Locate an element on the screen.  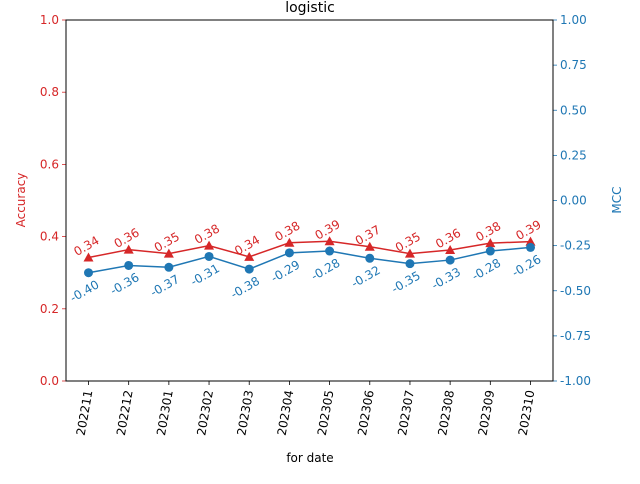
x-tick-label: 202301 is located at coordinates (165, 413).